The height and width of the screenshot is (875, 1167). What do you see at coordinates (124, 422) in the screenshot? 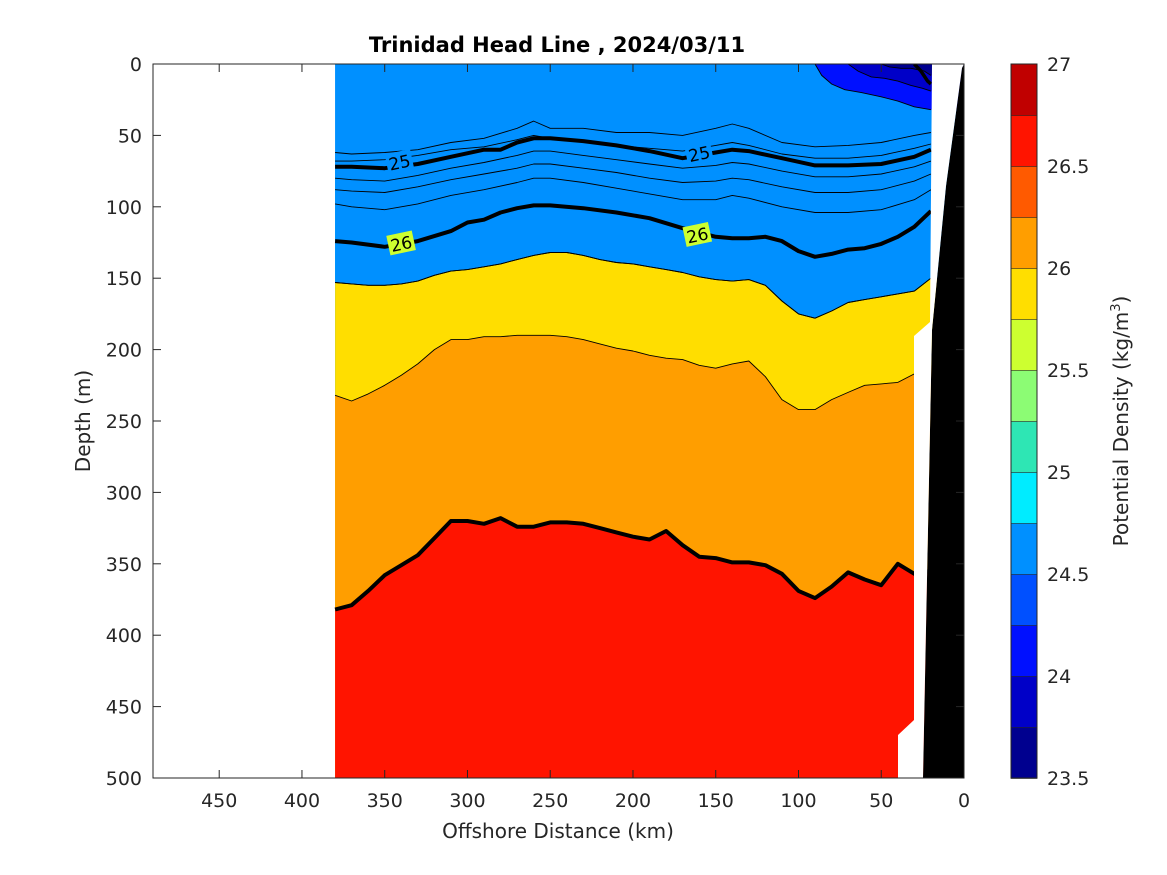
I see `y-tick-label: 250` at bounding box center [124, 422].